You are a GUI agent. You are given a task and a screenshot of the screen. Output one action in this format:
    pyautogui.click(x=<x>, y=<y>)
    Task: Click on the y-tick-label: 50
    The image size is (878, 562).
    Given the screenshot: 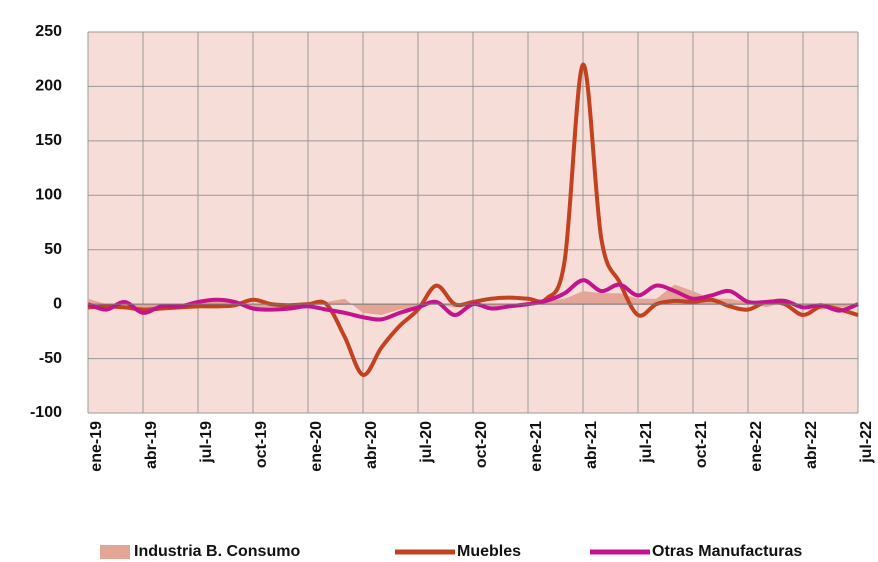 What is the action you would take?
    pyautogui.click(x=53, y=249)
    